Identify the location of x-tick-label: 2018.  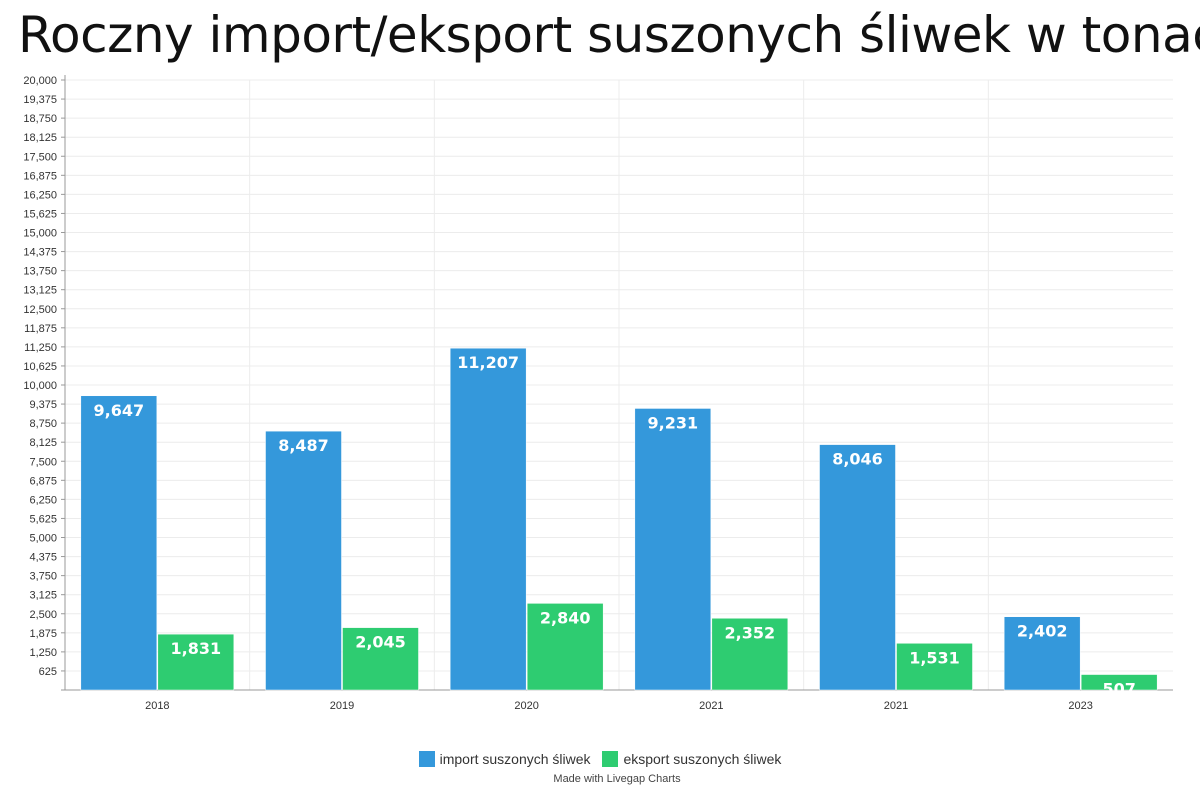
(157, 706).